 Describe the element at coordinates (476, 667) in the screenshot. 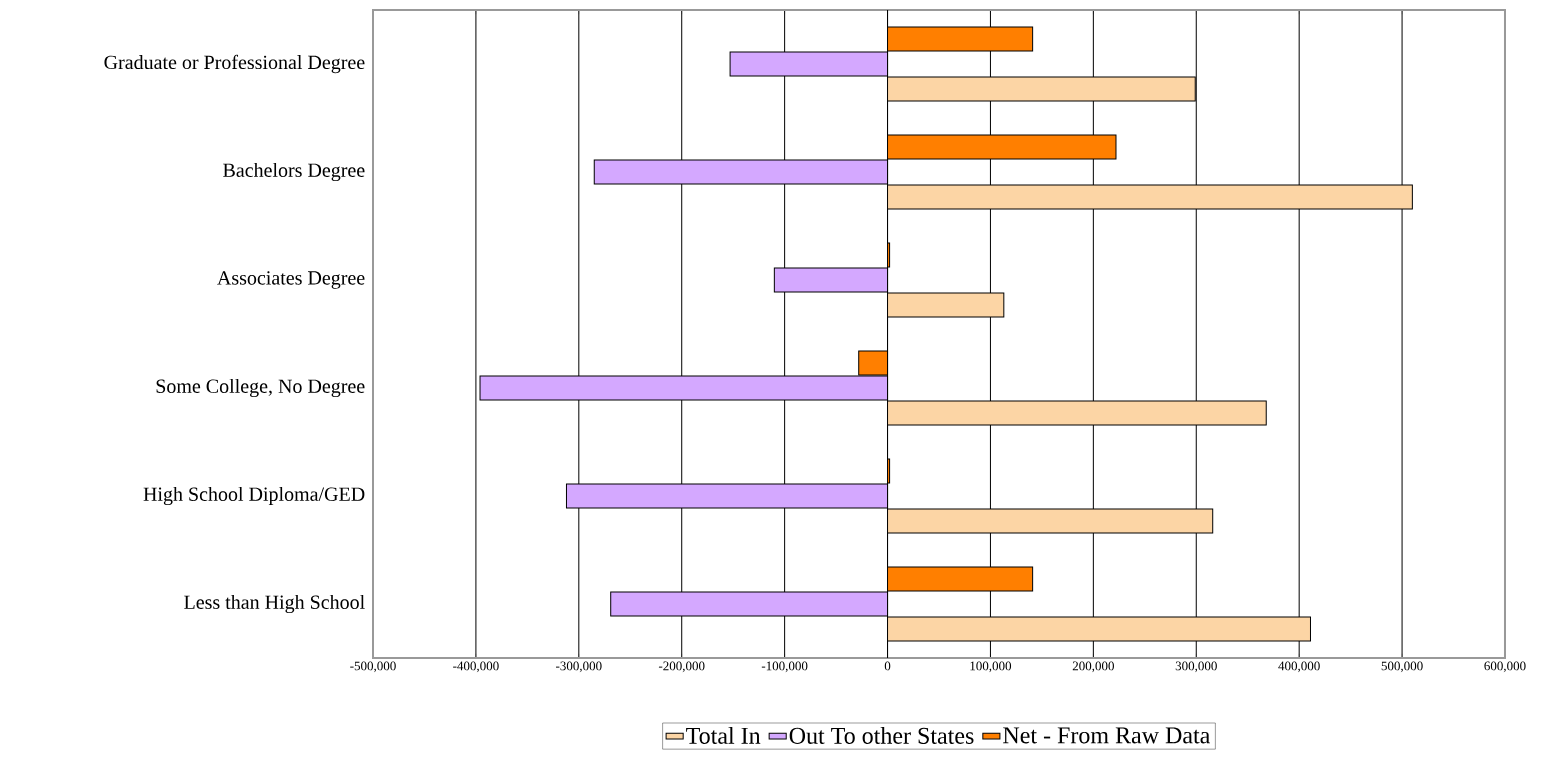

I see `x-tick-label: -400,000` at that location.